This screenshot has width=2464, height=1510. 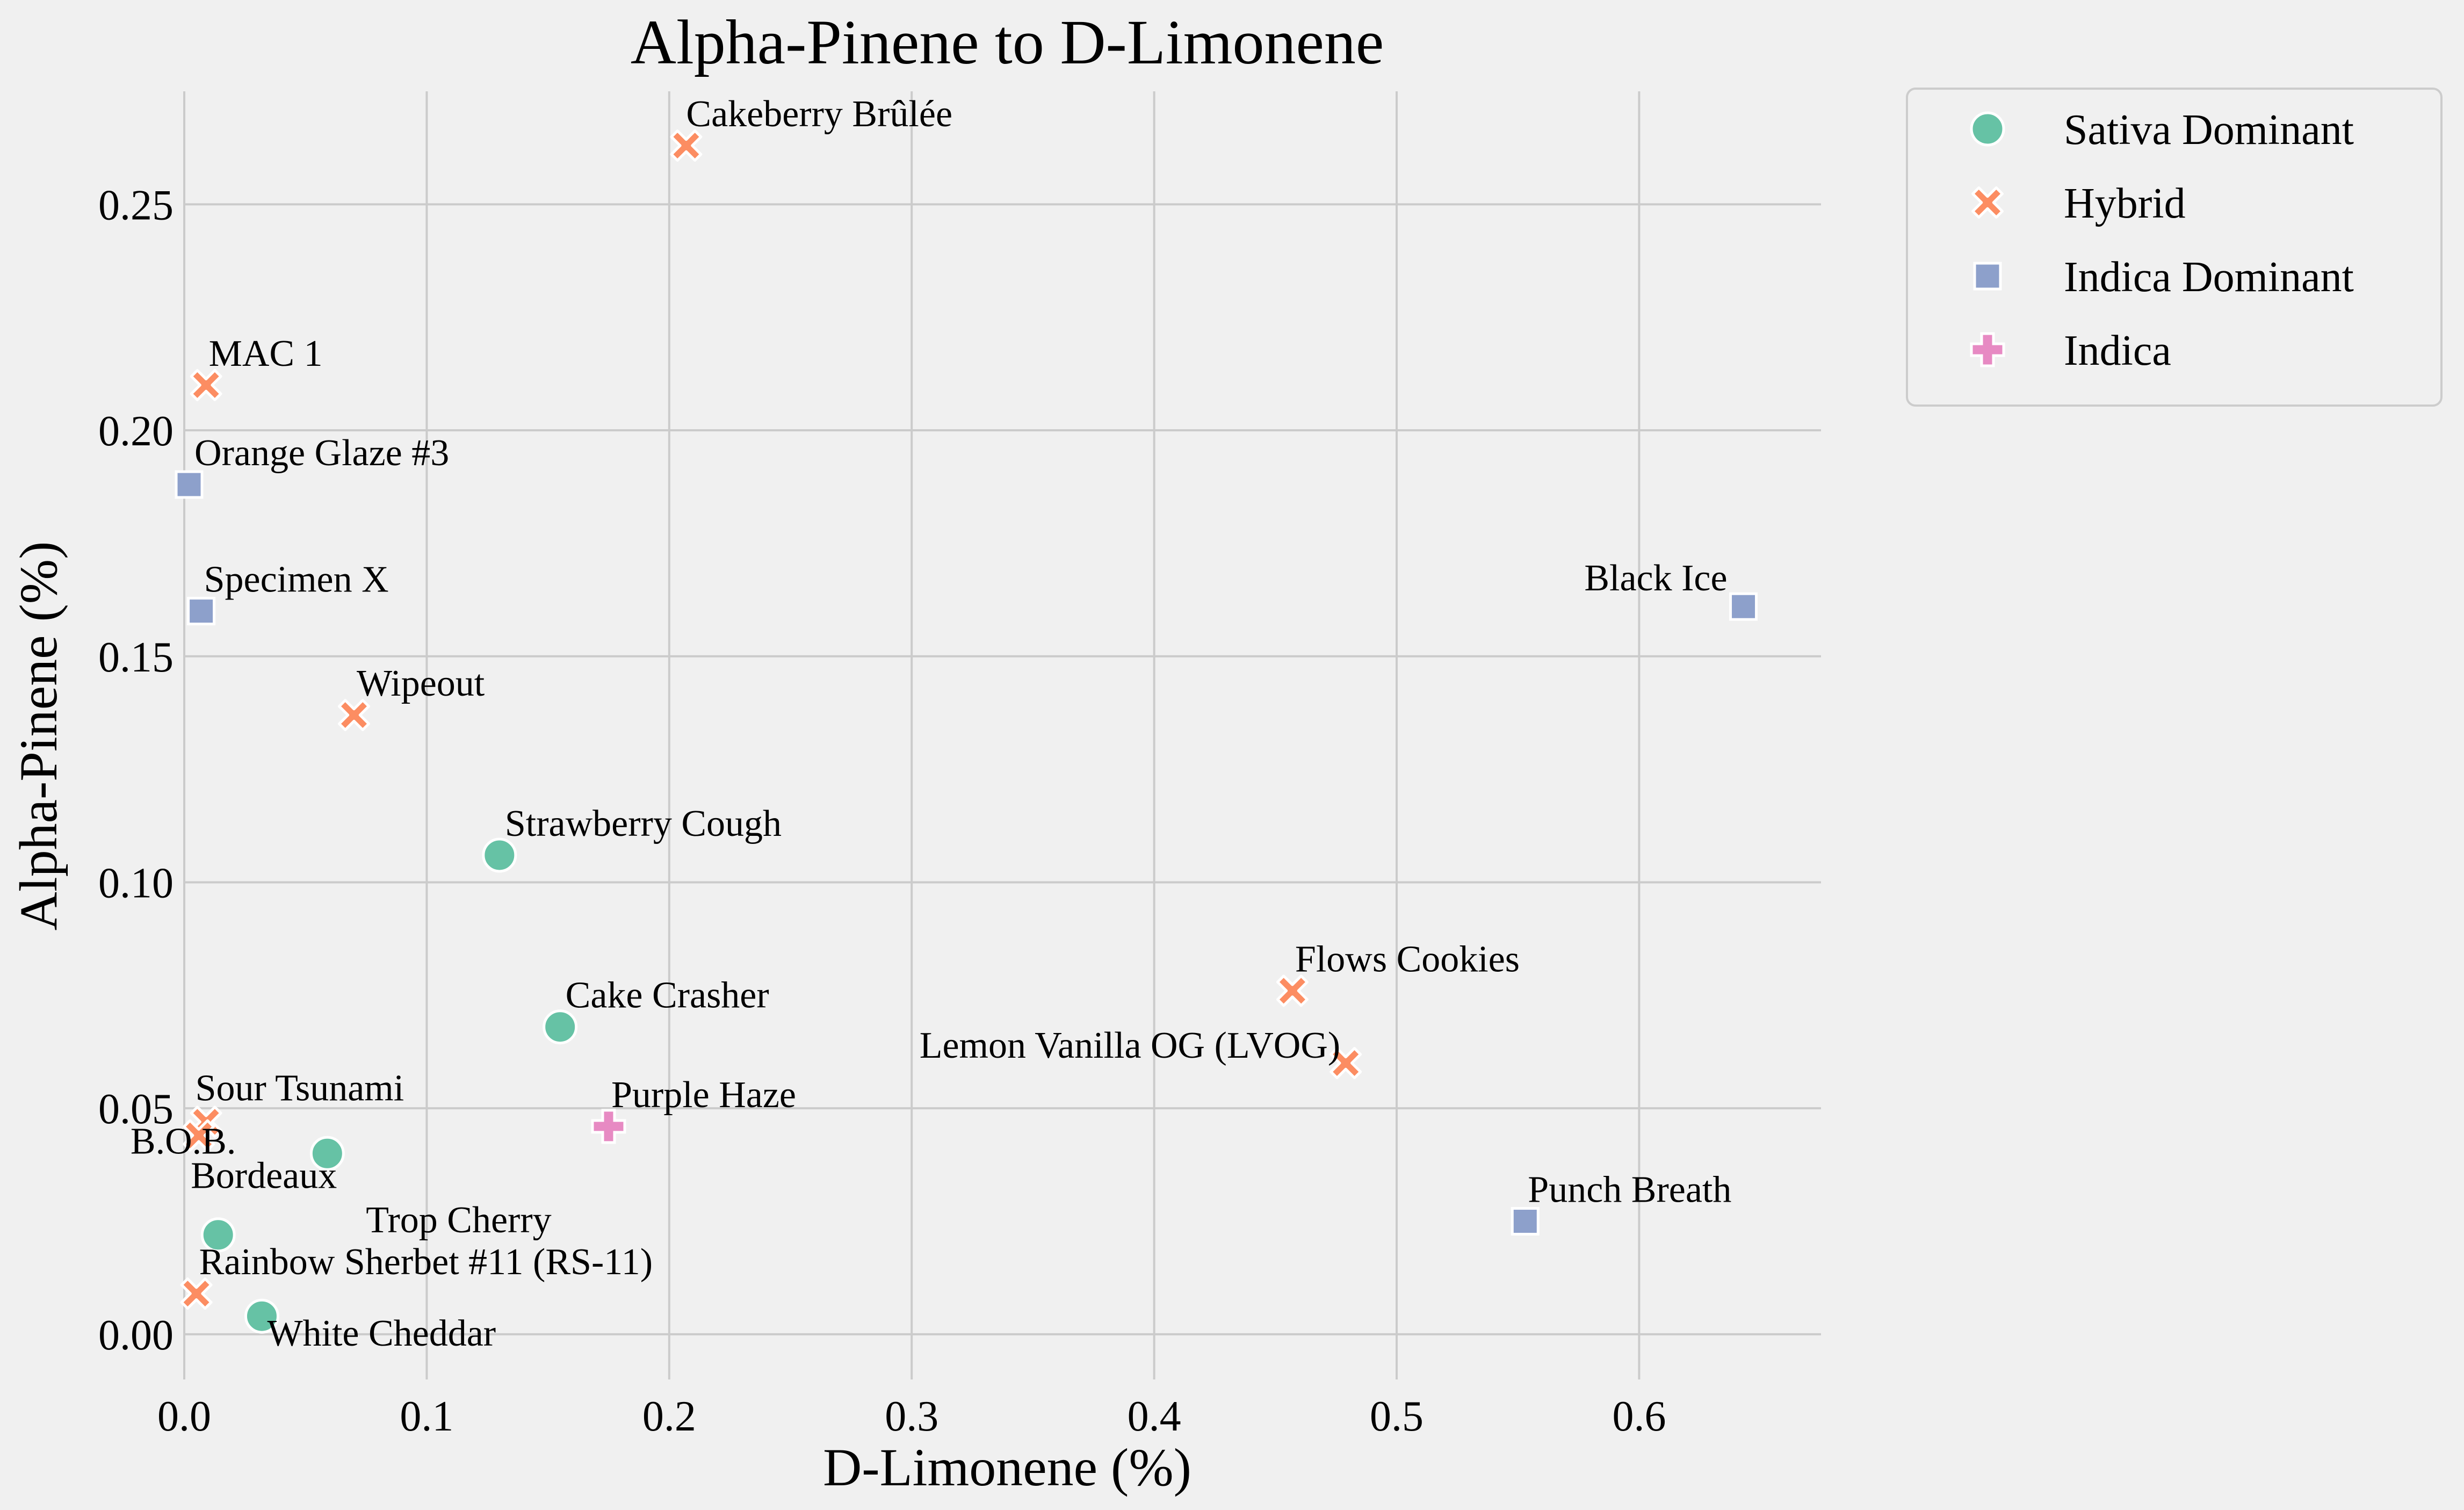 I want to click on marker-flows-cookies, so click(x=1292, y=990).